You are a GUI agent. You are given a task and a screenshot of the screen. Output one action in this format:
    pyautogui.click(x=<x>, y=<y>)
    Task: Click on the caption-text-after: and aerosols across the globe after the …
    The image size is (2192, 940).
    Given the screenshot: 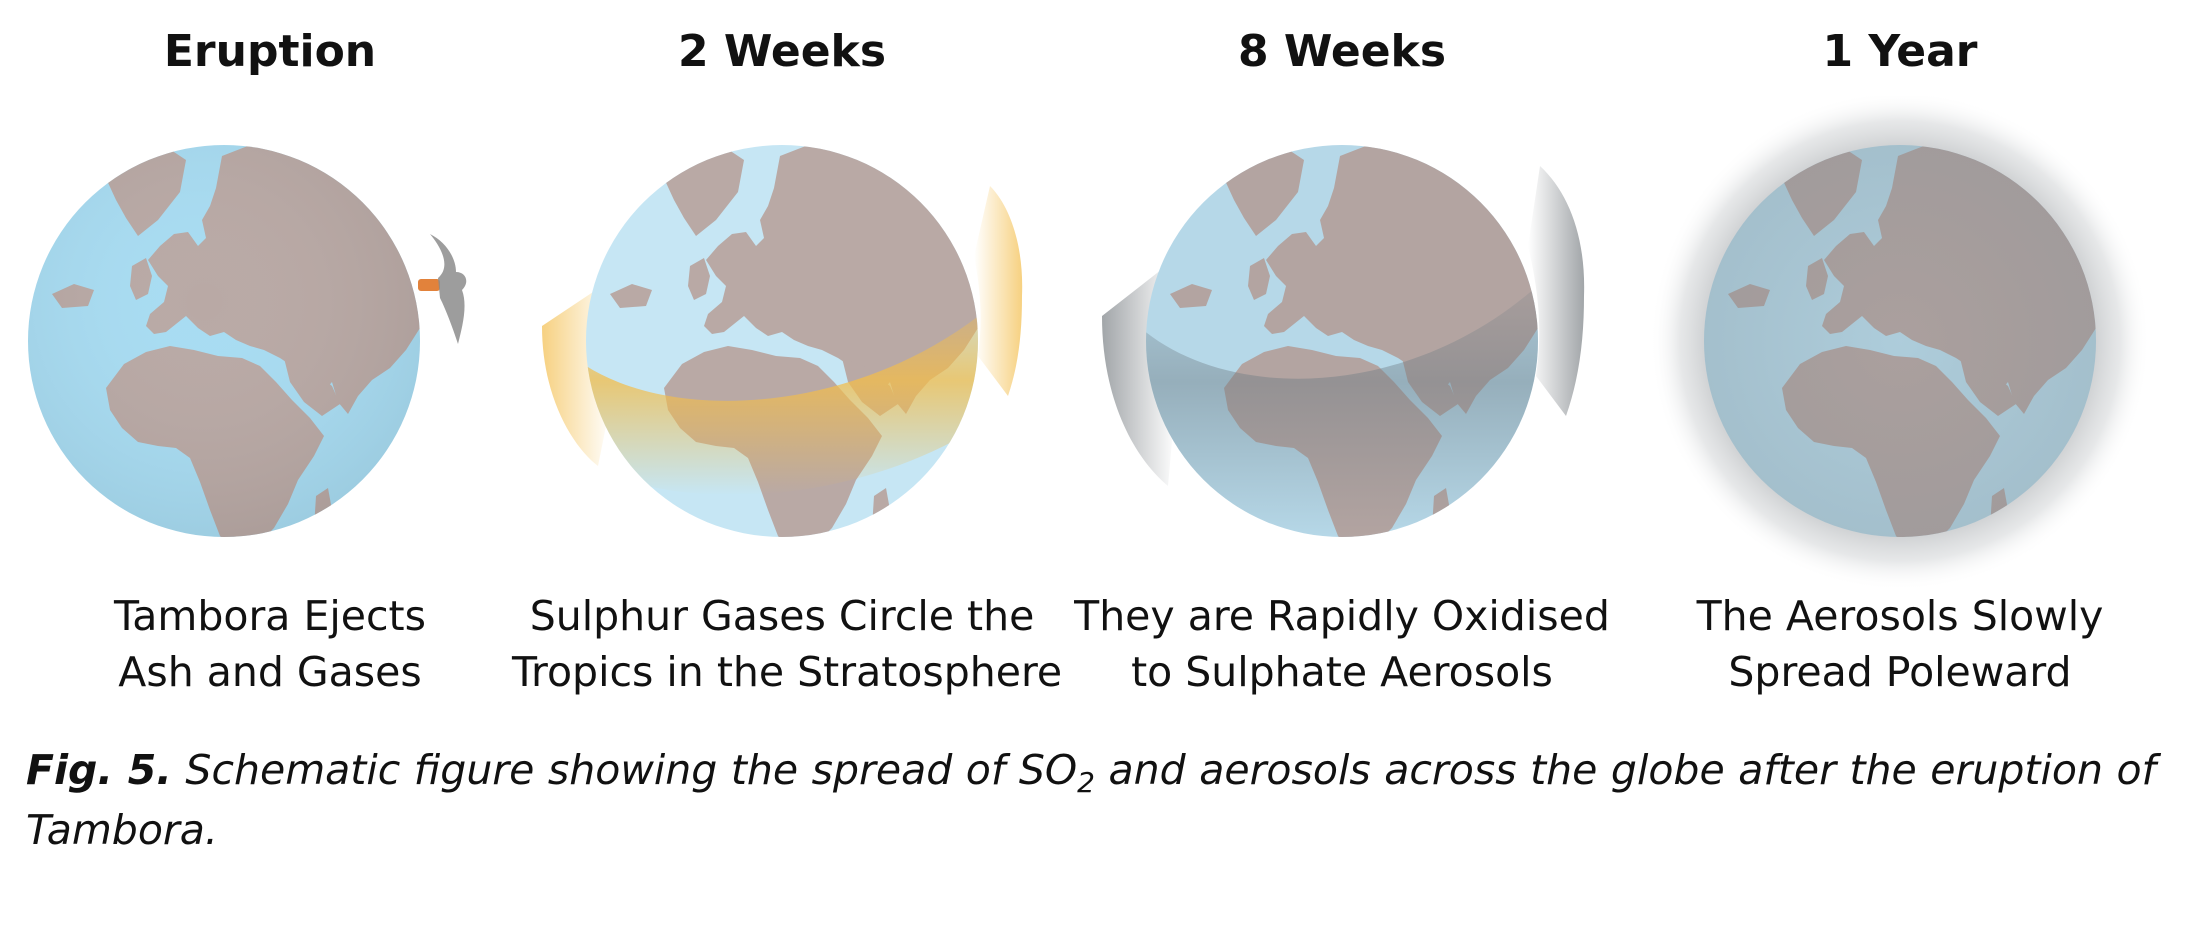 What is the action you would take?
    pyautogui.click(x=1091, y=800)
    